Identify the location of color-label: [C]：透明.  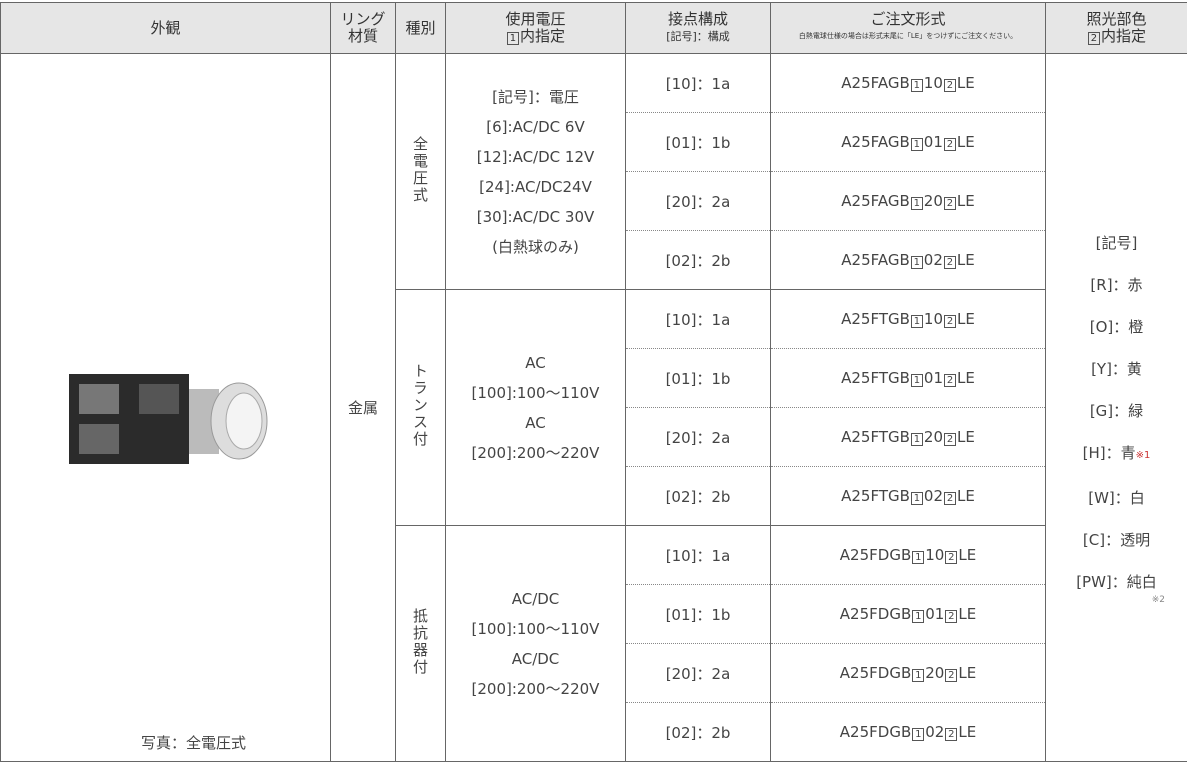
(1116, 540).